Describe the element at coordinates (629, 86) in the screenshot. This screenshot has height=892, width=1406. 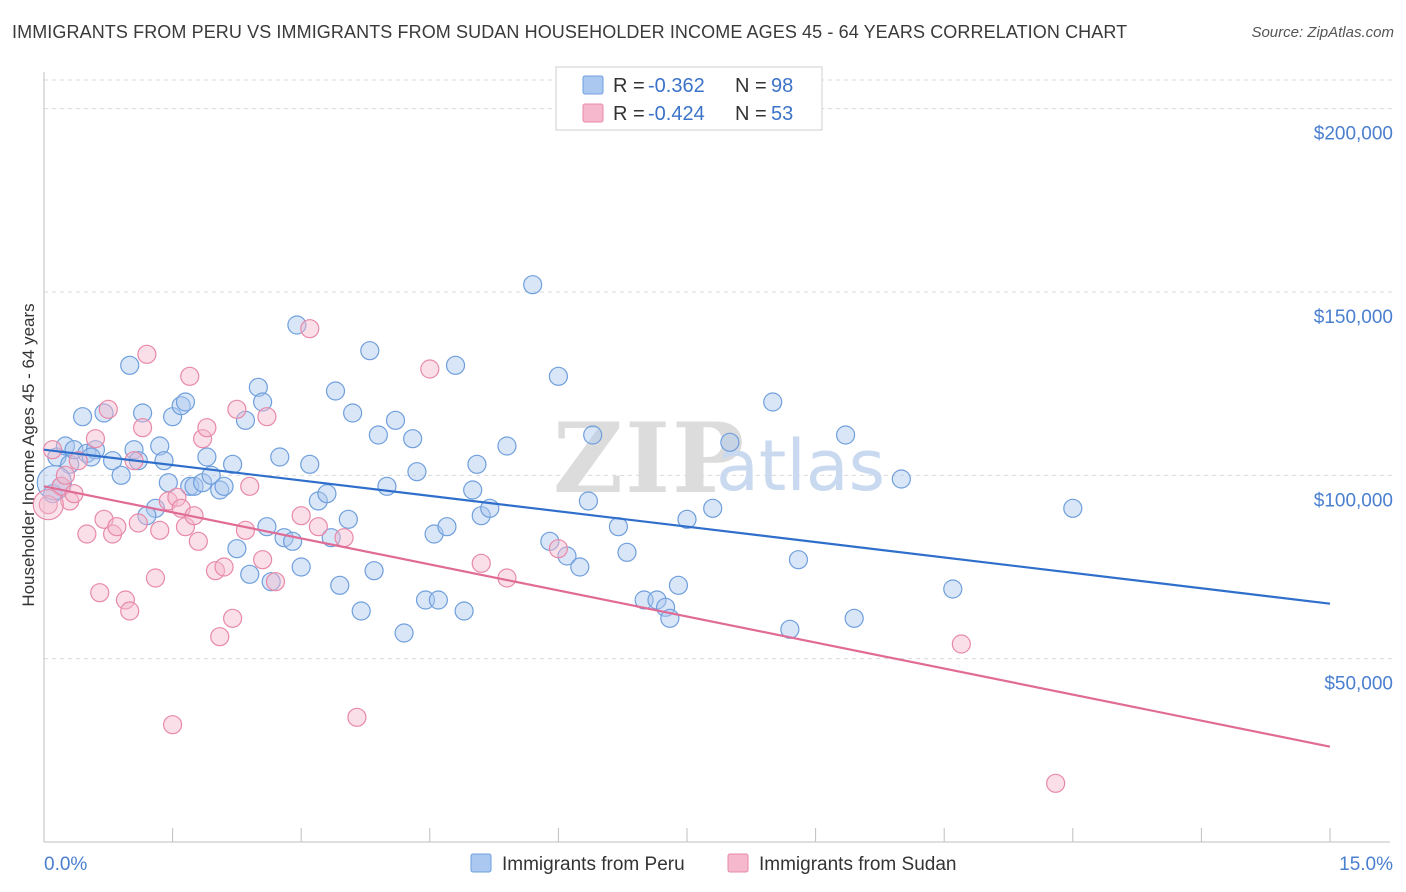
I see `legend-r-label-peru: R =` at that location.